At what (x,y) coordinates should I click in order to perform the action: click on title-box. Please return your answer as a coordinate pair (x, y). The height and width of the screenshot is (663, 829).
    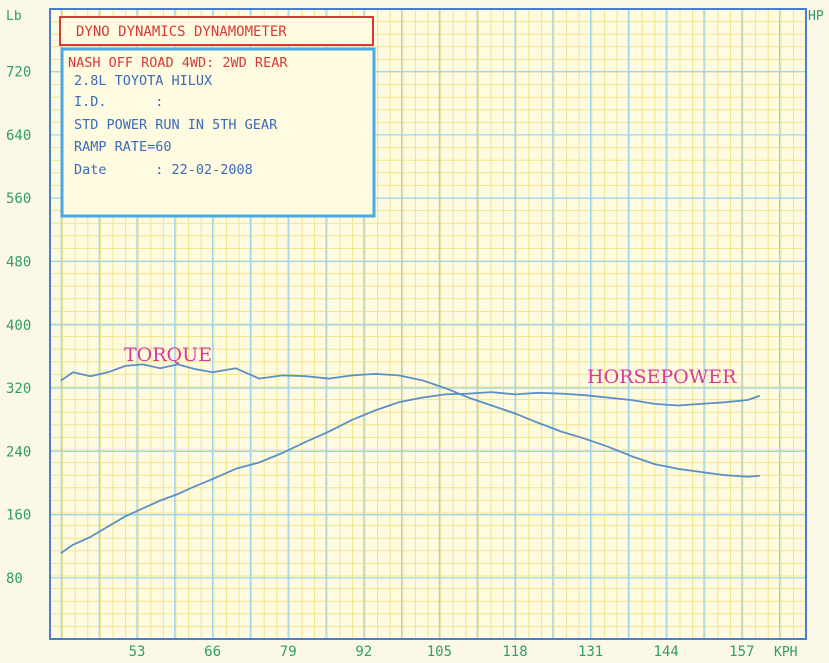
    Looking at the image, I should click on (216, 31).